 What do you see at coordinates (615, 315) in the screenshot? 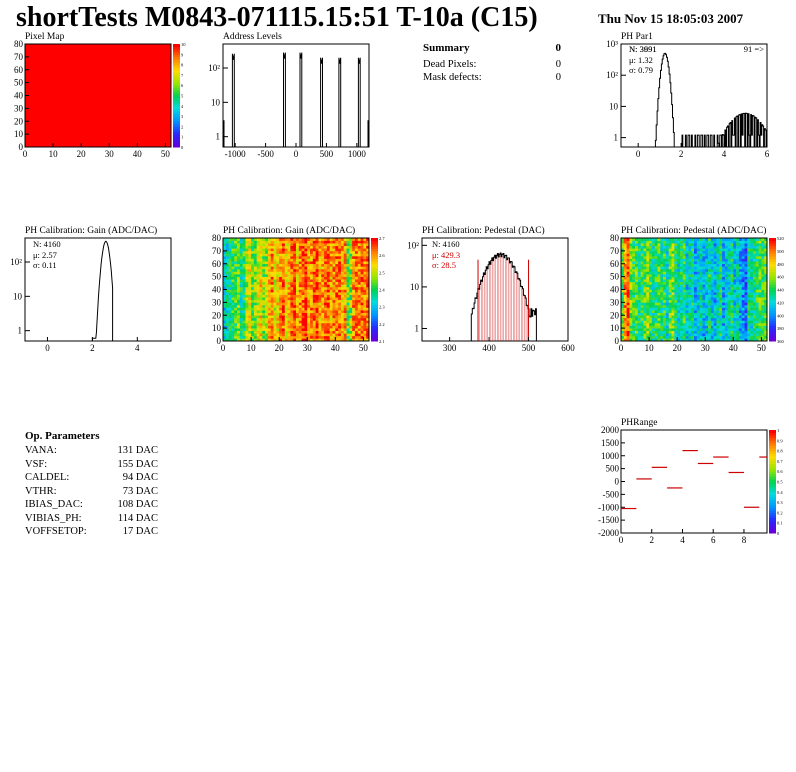
I see `y-tick-label: 20` at bounding box center [615, 315].